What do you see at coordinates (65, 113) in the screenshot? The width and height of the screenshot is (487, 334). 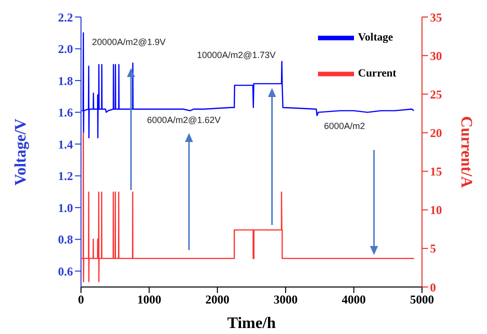 I see `y-tick-label: 1.6` at bounding box center [65, 113].